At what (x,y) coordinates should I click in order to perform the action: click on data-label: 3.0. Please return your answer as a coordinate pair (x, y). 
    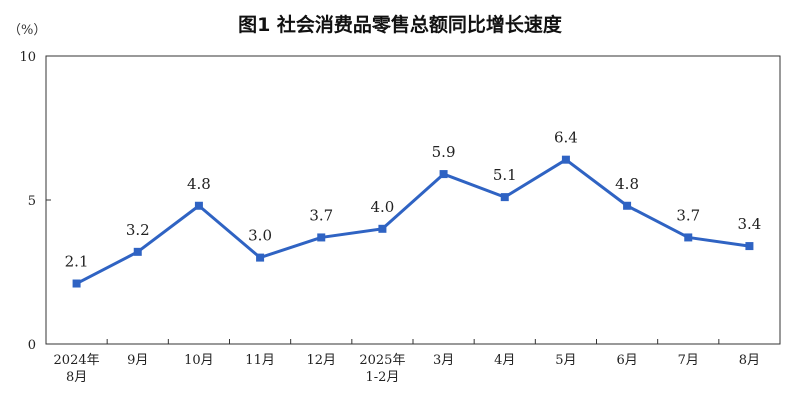
    Looking at the image, I should click on (260, 236).